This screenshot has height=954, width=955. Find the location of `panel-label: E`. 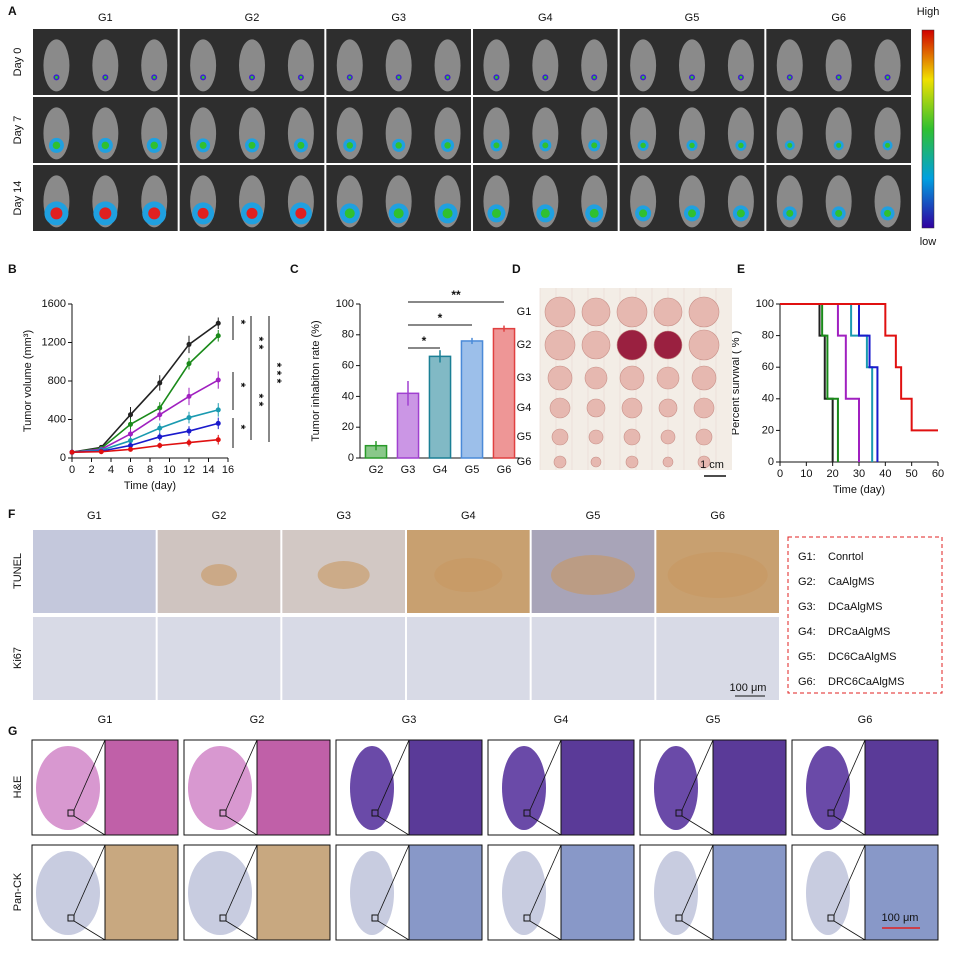

panel-label: E is located at coordinates (741, 269).